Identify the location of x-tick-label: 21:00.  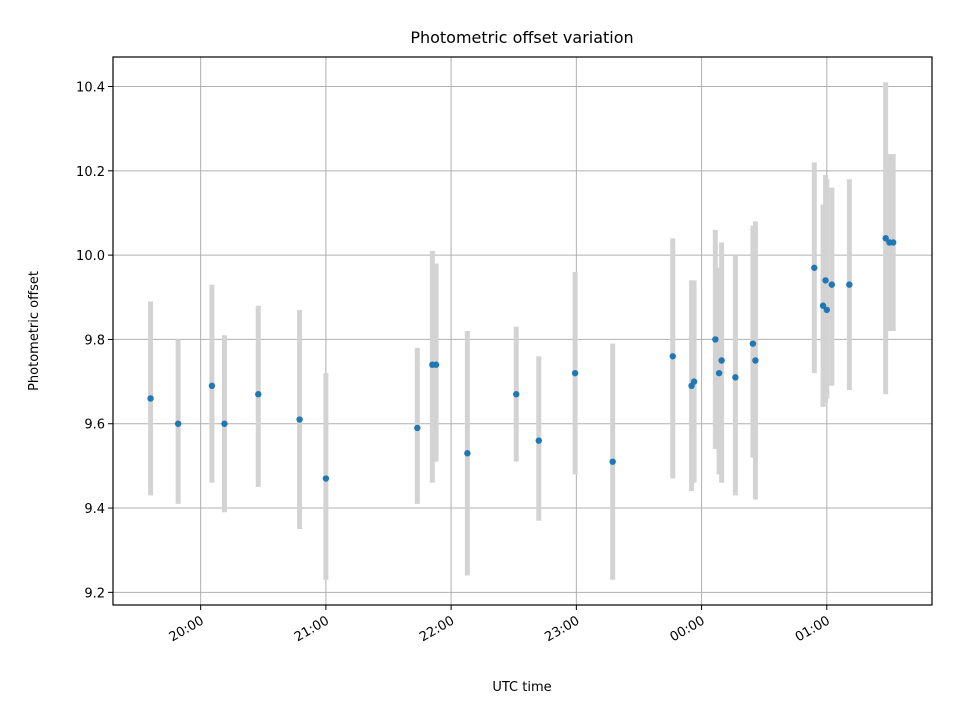
(312, 629).